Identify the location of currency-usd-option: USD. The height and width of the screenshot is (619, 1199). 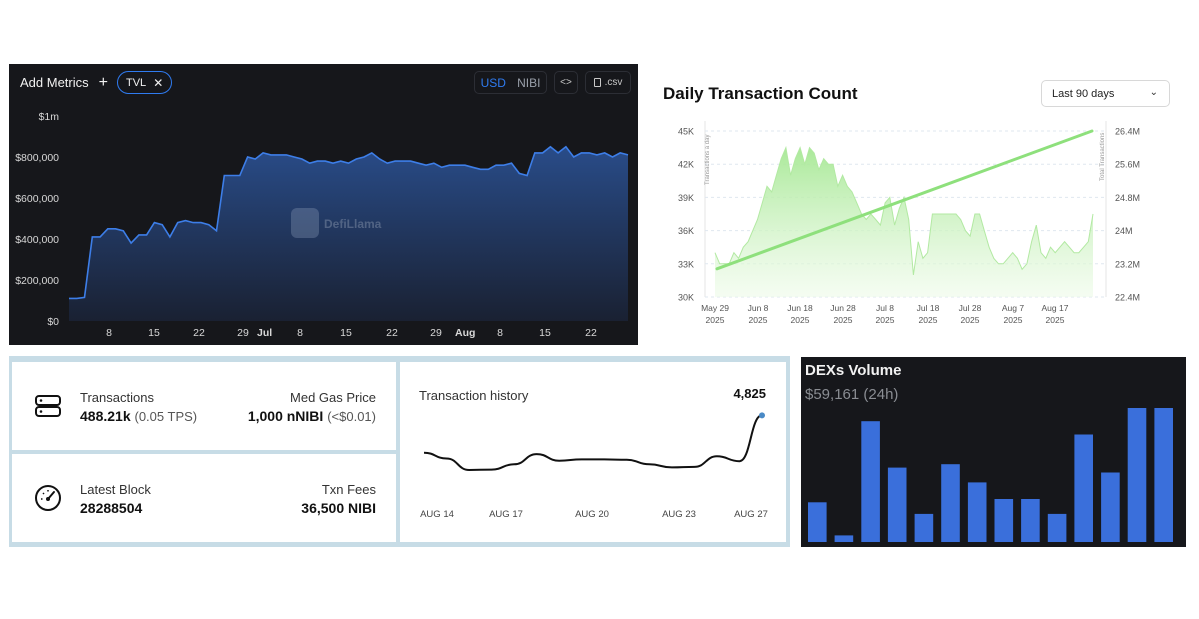
(493, 82).